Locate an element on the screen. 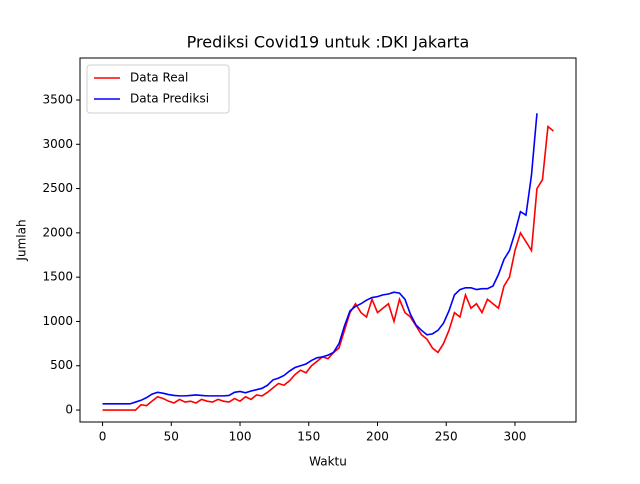  y-tick-label: 2000 is located at coordinates (57, 232).